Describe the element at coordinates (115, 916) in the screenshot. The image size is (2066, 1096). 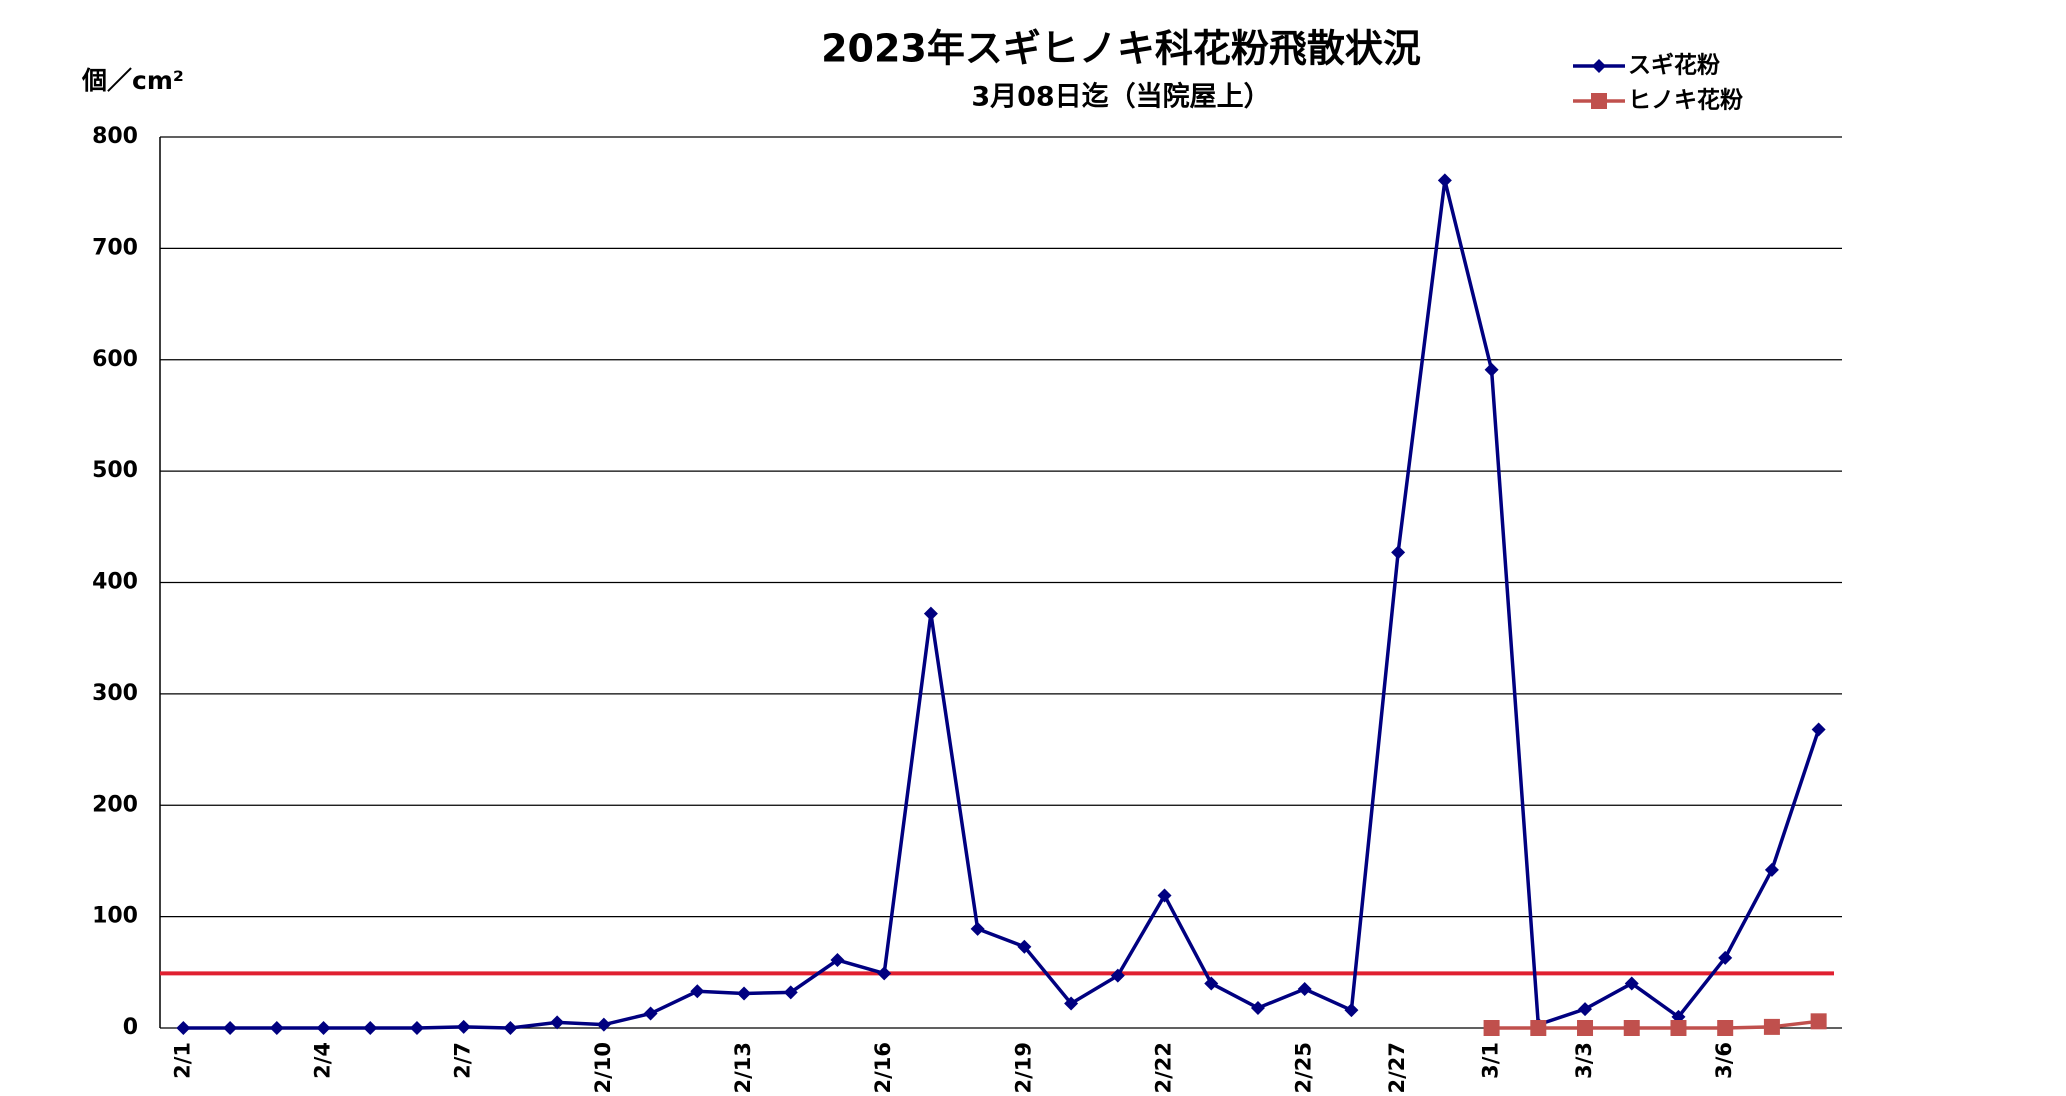
I see `y-tick-label: 100` at that location.